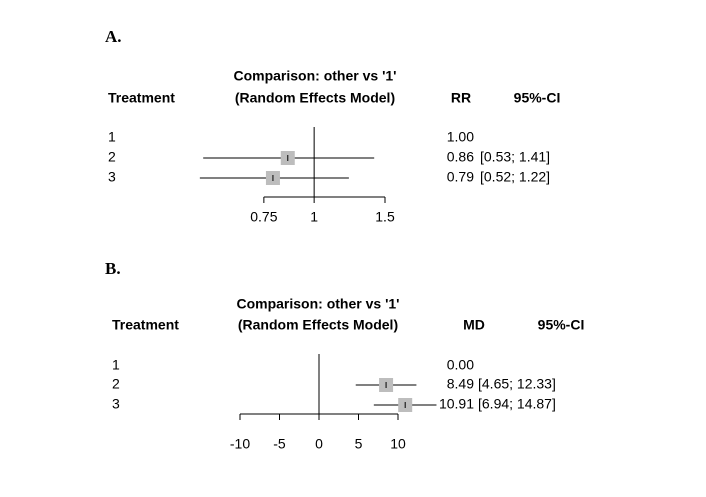 The height and width of the screenshot is (497, 706). Describe the element at coordinates (460, 365) in the screenshot. I see `value-label: 0.00` at that location.